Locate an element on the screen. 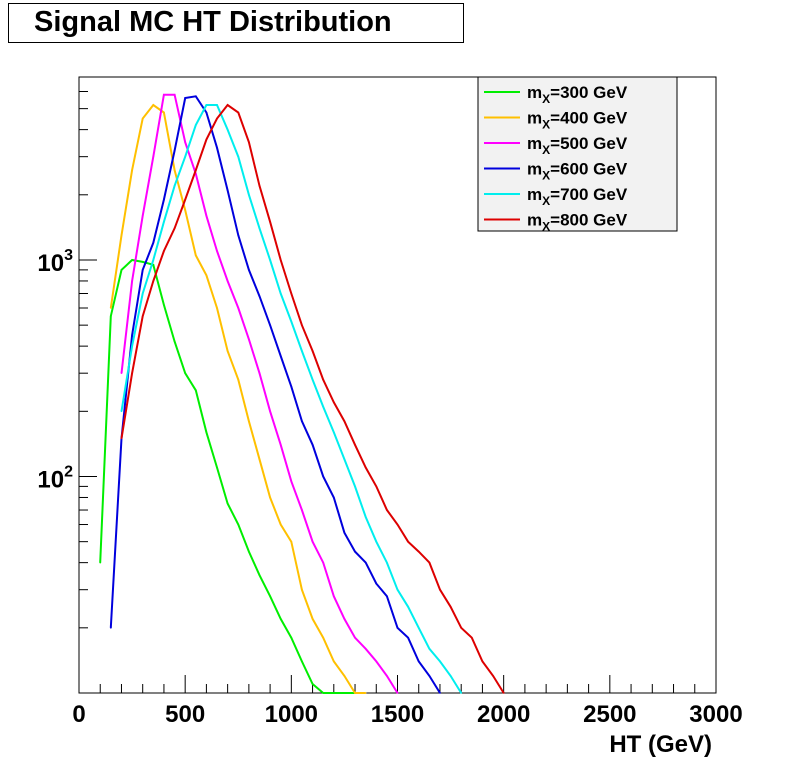 The width and height of the screenshot is (796, 772). x-axis-title: HT (GeV) is located at coordinates (660, 744).